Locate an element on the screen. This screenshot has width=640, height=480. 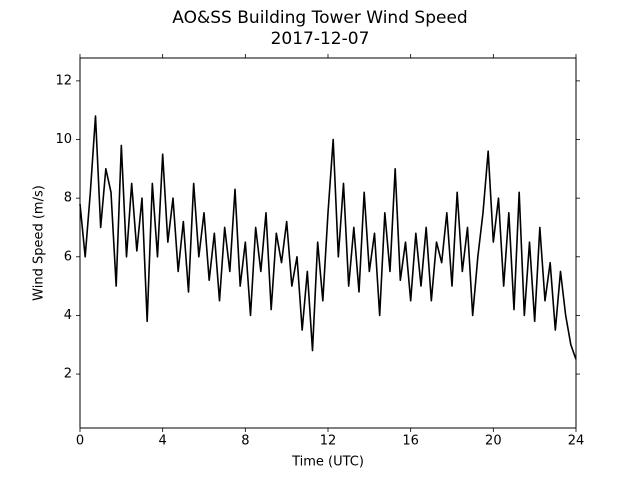
x-tick-label: 20 is located at coordinates (493, 441).